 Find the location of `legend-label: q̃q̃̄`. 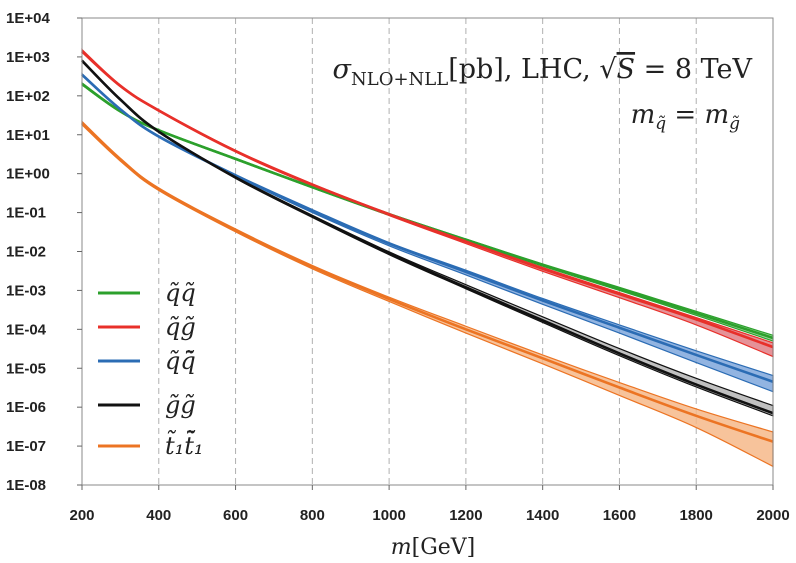

legend-label: q̃q̃̄ is located at coordinates (180, 361).